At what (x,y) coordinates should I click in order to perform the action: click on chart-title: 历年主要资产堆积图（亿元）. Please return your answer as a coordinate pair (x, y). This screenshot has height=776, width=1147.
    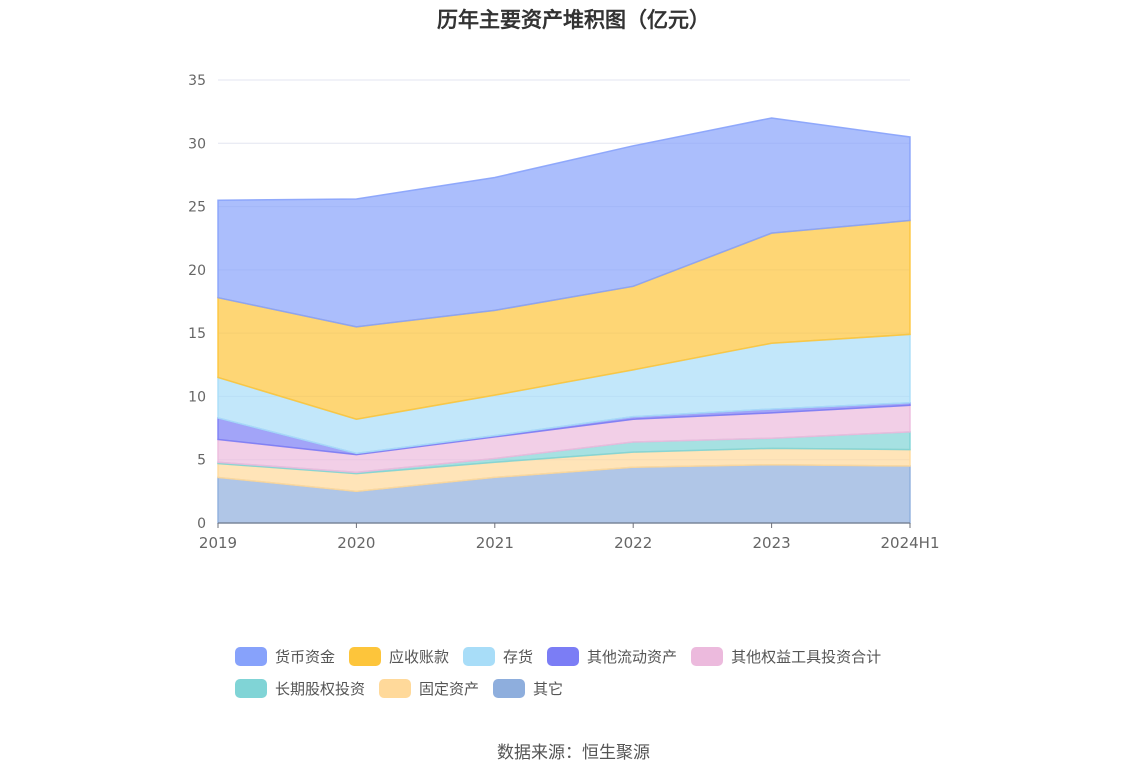
    Looking at the image, I should click on (573, 20).